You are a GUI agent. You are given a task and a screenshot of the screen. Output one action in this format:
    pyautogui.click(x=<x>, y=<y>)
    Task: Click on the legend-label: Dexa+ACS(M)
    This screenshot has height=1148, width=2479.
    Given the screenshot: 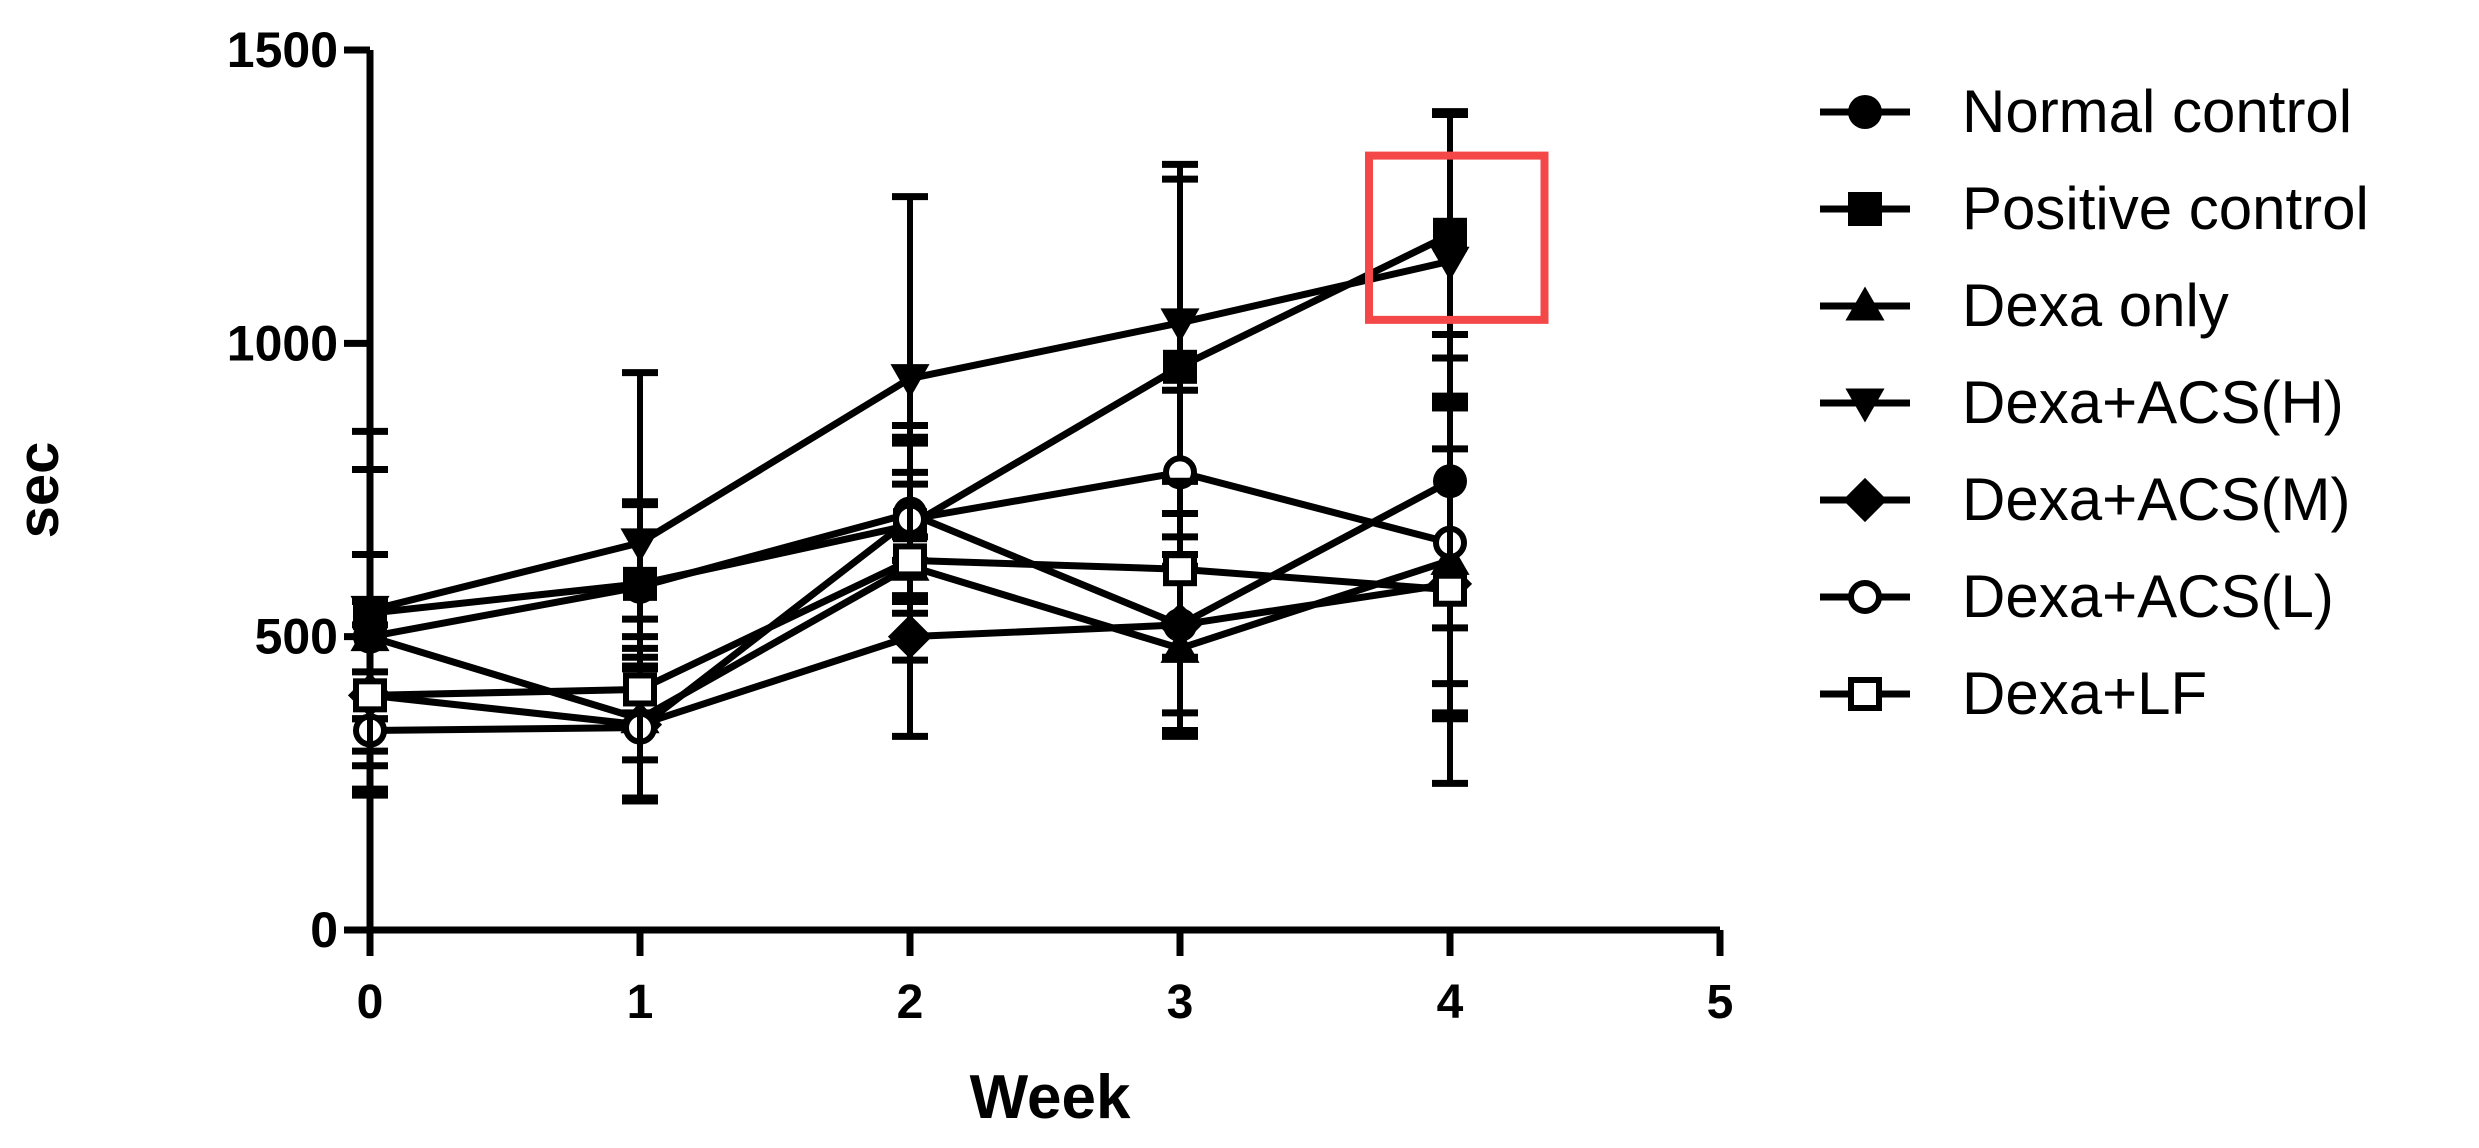 What is the action you would take?
    pyautogui.click(x=2156, y=499)
    